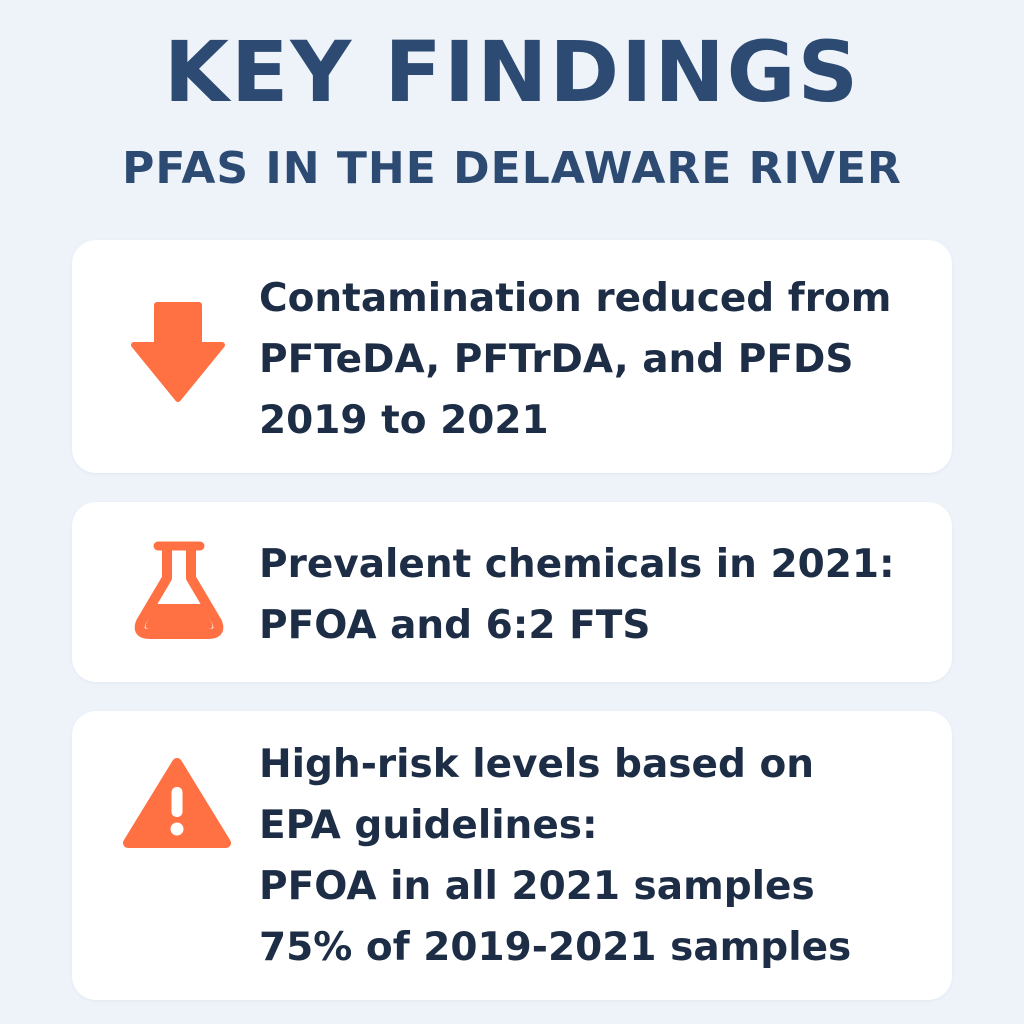 This screenshot has width=1024, height=1024. I want to click on finding-line: EPA guidelines:, so click(428, 825).